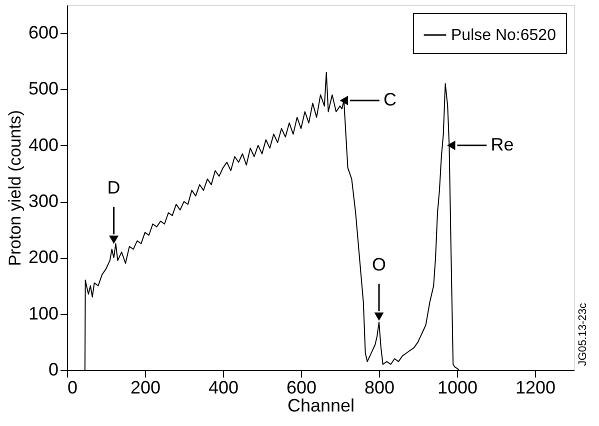 This screenshot has width=599, height=426. Describe the element at coordinates (379, 388) in the screenshot. I see `x-tick-label: 800` at that location.